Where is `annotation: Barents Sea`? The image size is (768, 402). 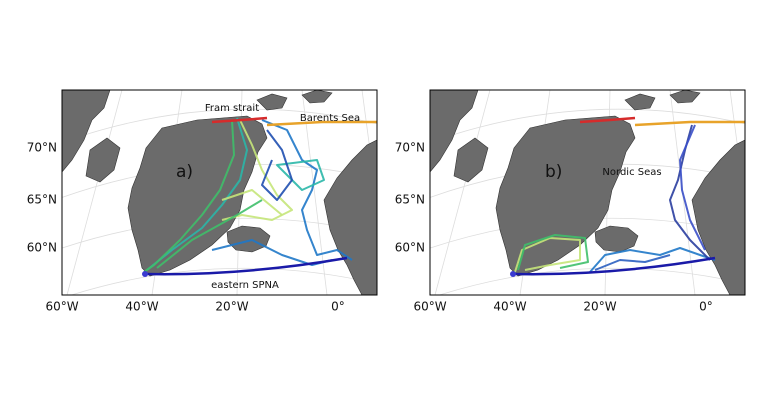
annotation: Barents Sea is located at coordinates (330, 118).